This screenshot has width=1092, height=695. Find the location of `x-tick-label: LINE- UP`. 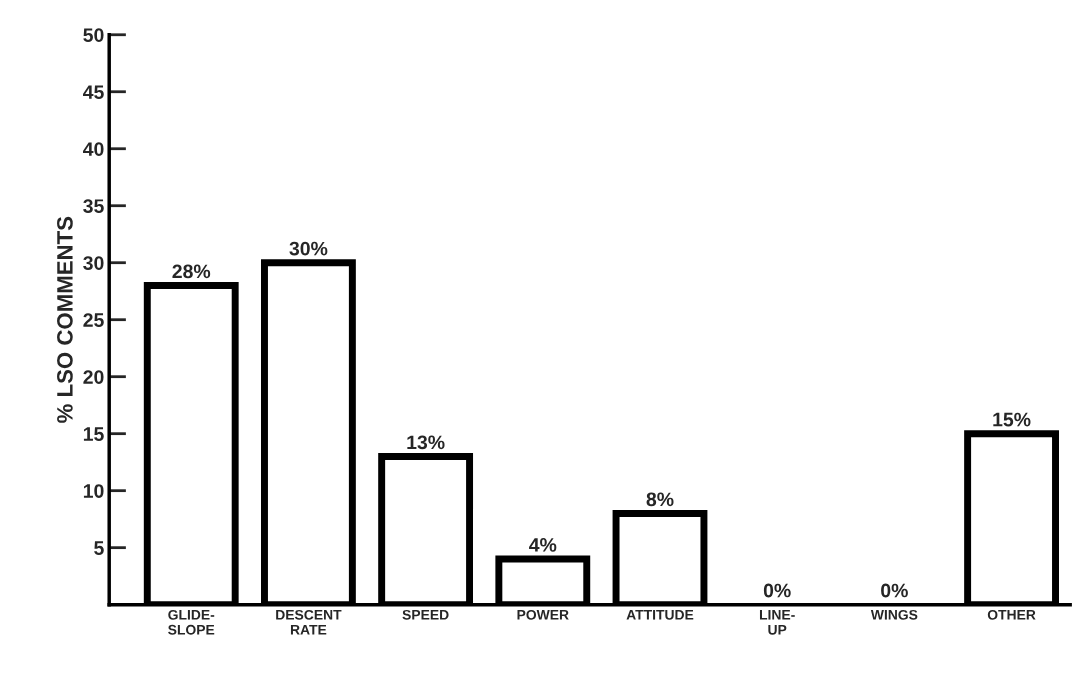

x-tick-label: LINE- UP is located at coordinates (777, 622).